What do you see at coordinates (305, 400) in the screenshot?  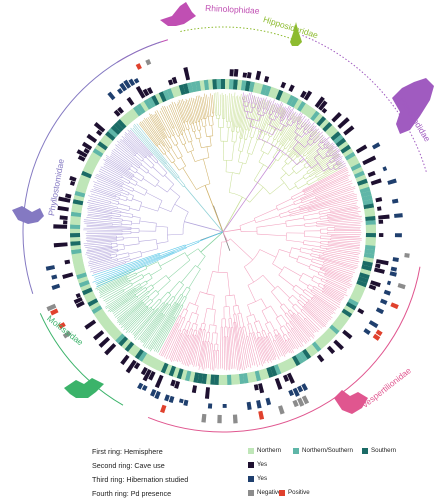 I see `ring-pd-mark` at bounding box center [305, 400].